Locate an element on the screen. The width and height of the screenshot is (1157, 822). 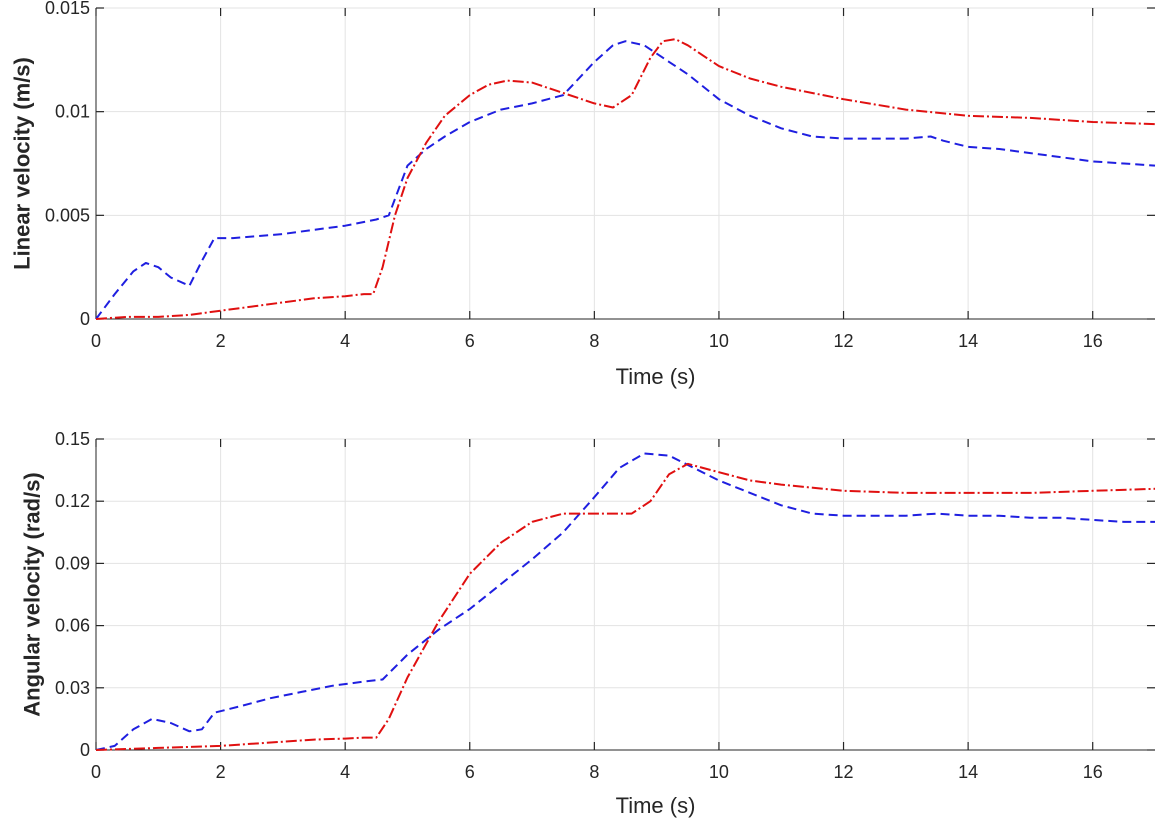
y-tick-label: 0.03 is located at coordinates (72, 688).